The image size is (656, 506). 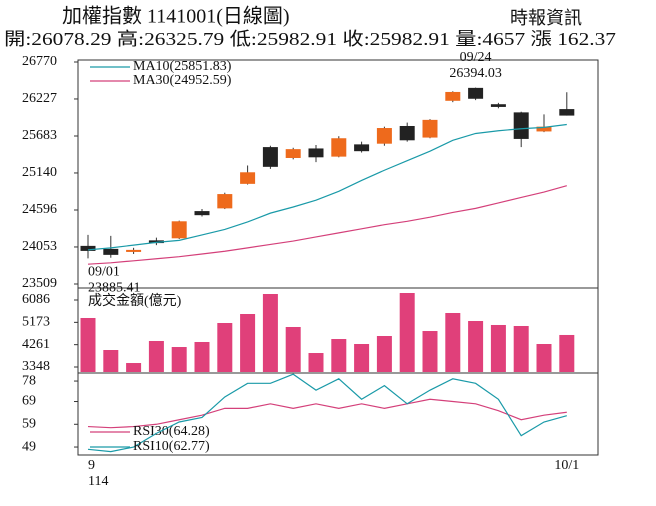 I want to click on y-tick-label: 4261, so click(x=36, y=344).